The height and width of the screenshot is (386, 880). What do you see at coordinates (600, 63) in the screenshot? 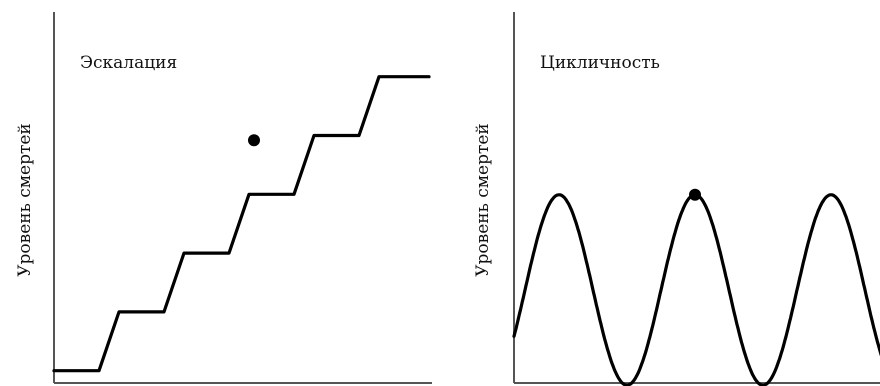
I see `cyclicity-title: Цикличность` at bounding box center [600, 63].